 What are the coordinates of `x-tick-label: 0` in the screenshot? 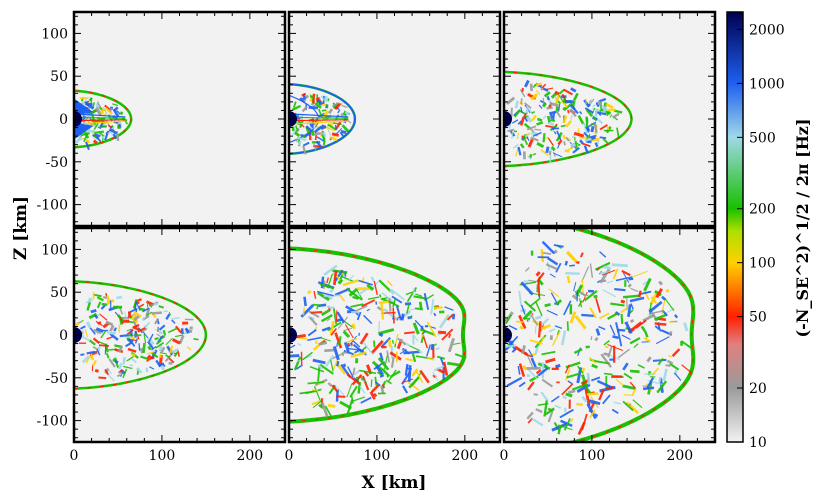 It's located at (289, 456).